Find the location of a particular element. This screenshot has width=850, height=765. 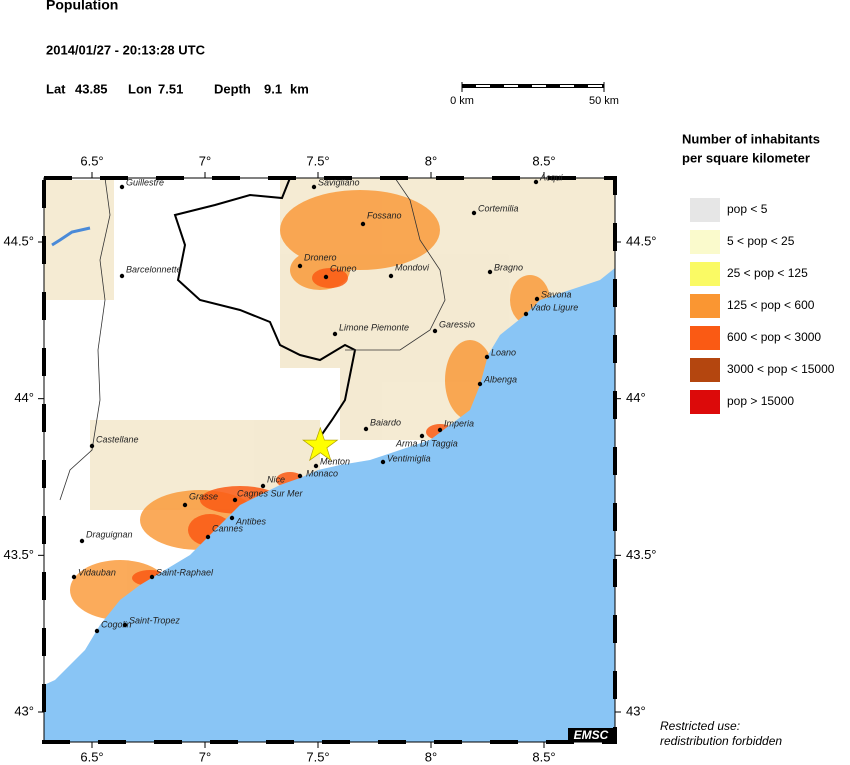

city-label: Ventimiglia is located at coordinates (409, 458).